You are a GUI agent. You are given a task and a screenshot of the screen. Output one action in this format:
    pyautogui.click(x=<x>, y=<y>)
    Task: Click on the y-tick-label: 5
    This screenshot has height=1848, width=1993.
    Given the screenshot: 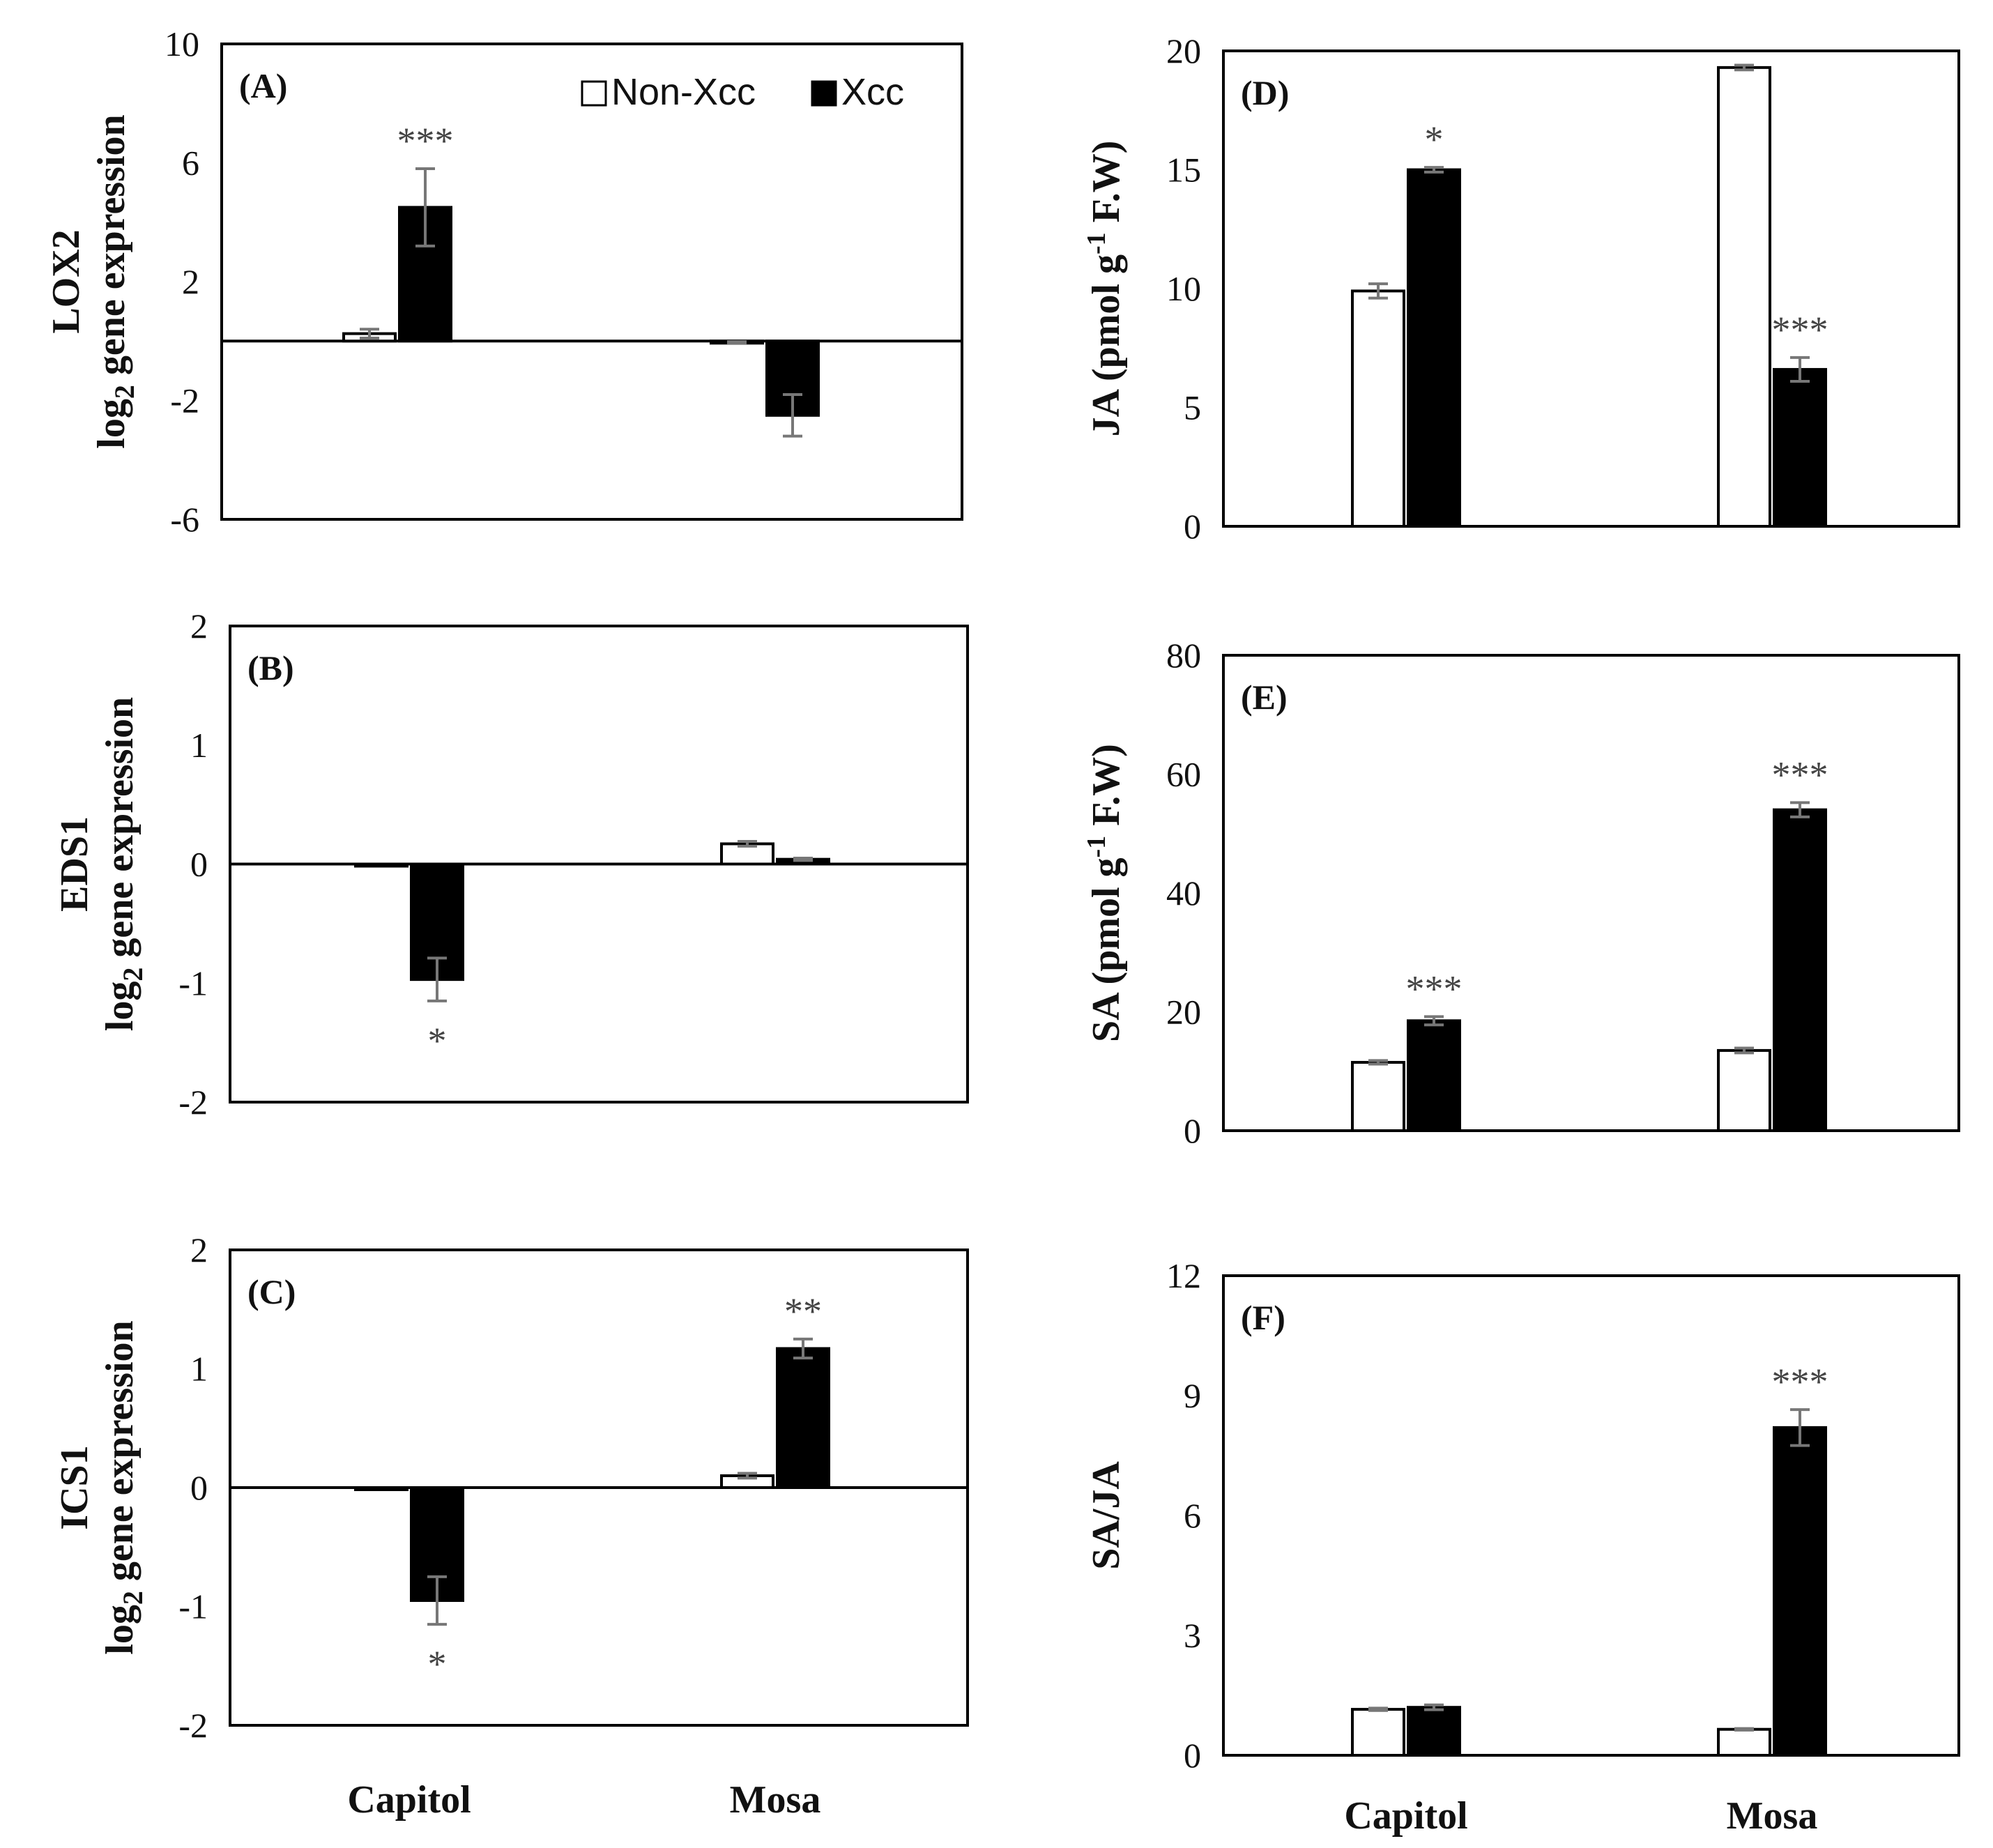 What is the action you would take?
    pyautogui.click(x=1192, y=407)
    